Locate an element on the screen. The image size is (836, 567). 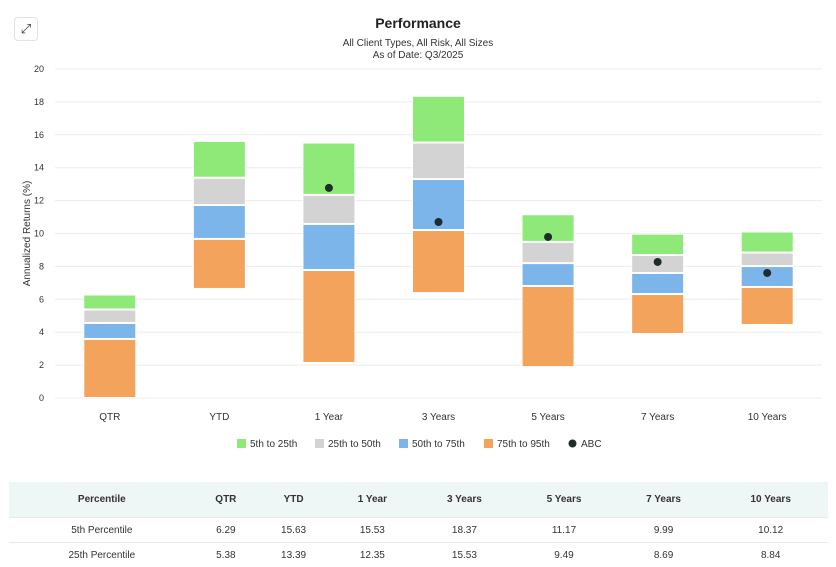
table-cell: 18.37 is located at coordinates (465, 530).